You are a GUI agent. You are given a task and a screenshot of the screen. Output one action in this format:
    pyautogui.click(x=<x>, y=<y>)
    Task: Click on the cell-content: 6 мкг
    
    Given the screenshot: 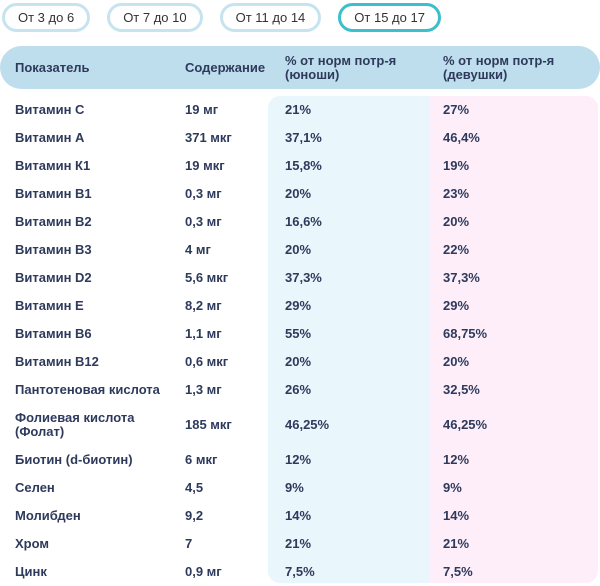 What is the action you would take?
    pyautogui.click(x=201, y=459)
    